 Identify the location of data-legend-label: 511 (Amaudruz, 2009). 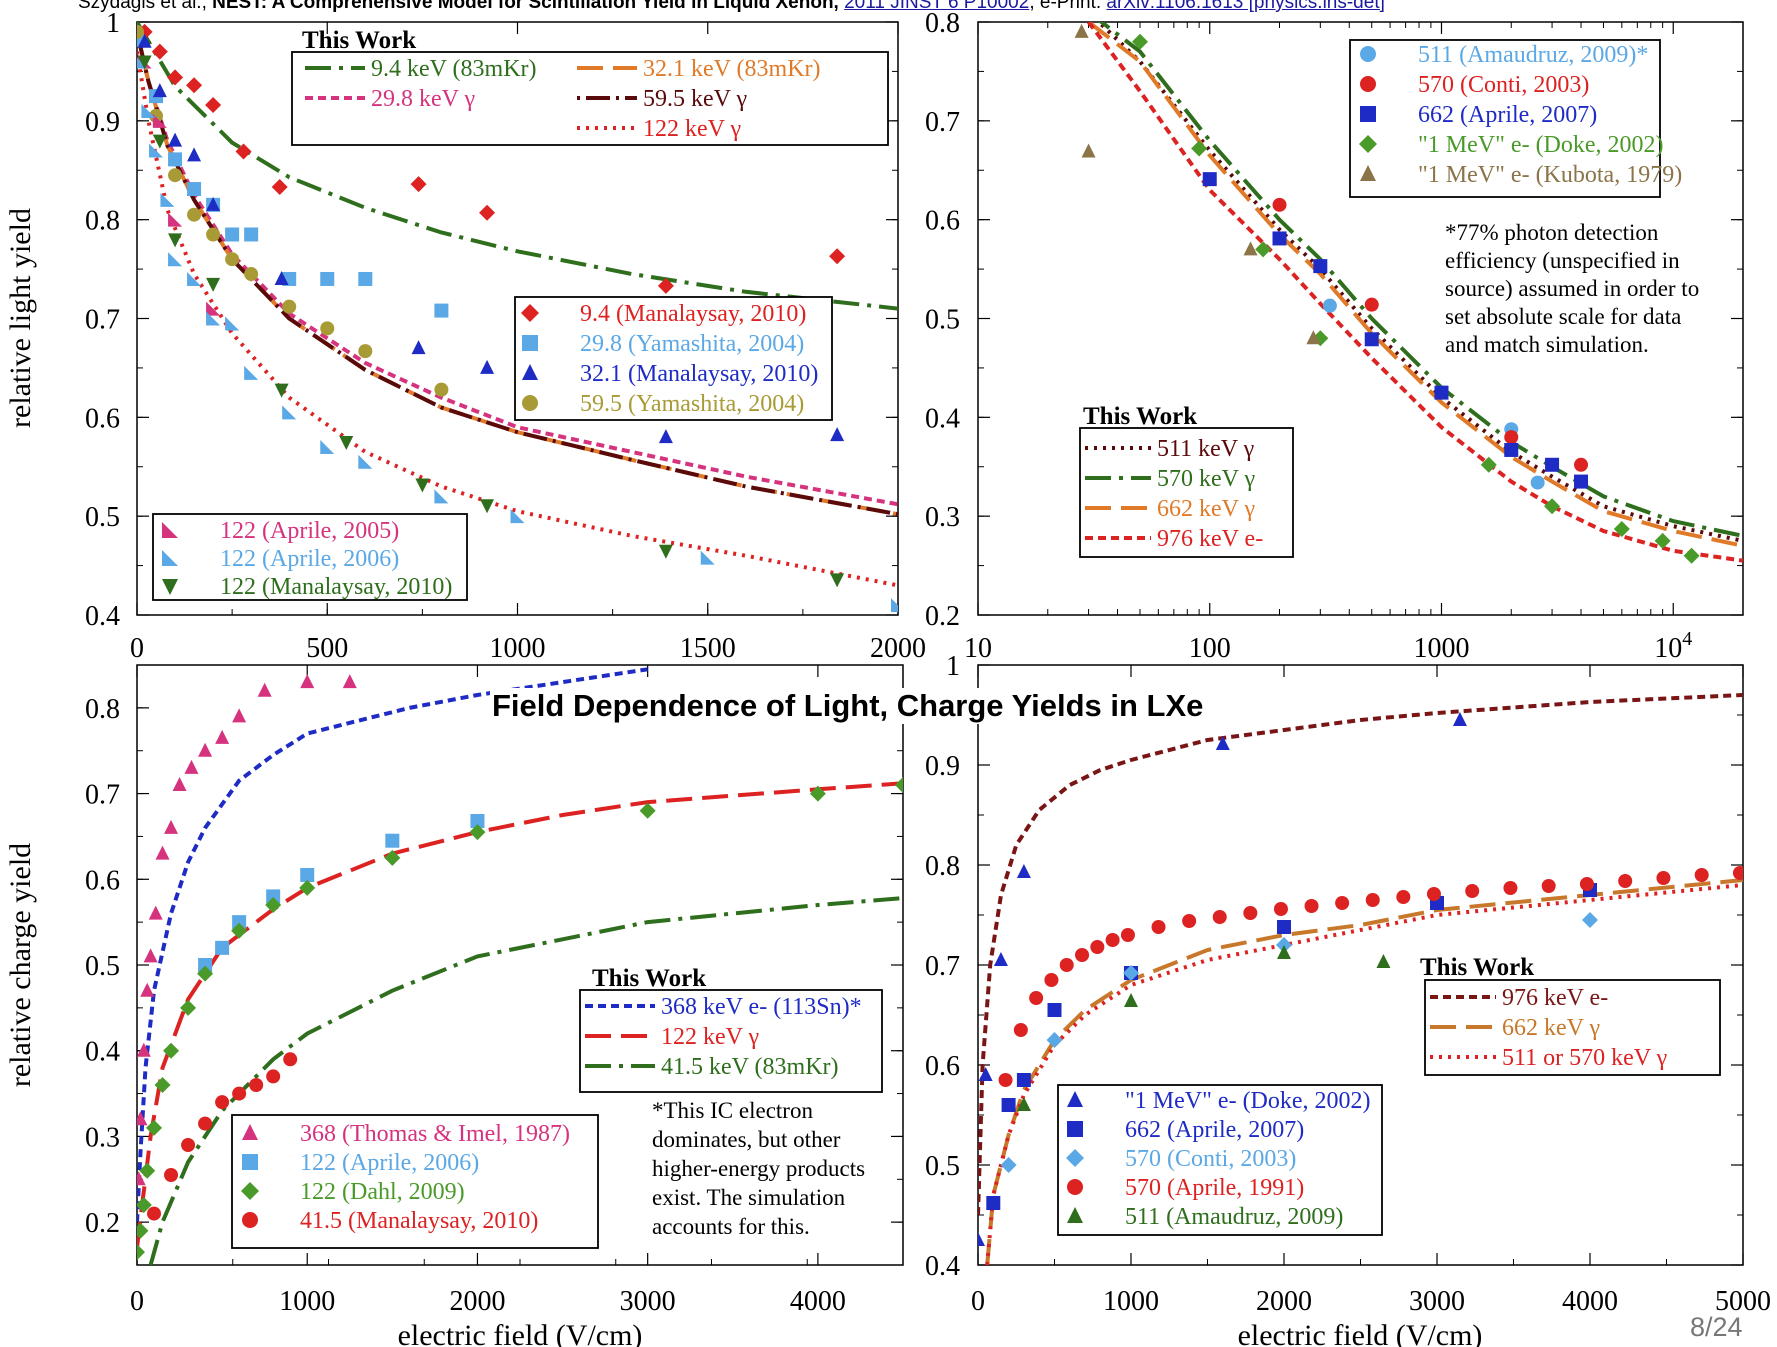
(1234, 1217).